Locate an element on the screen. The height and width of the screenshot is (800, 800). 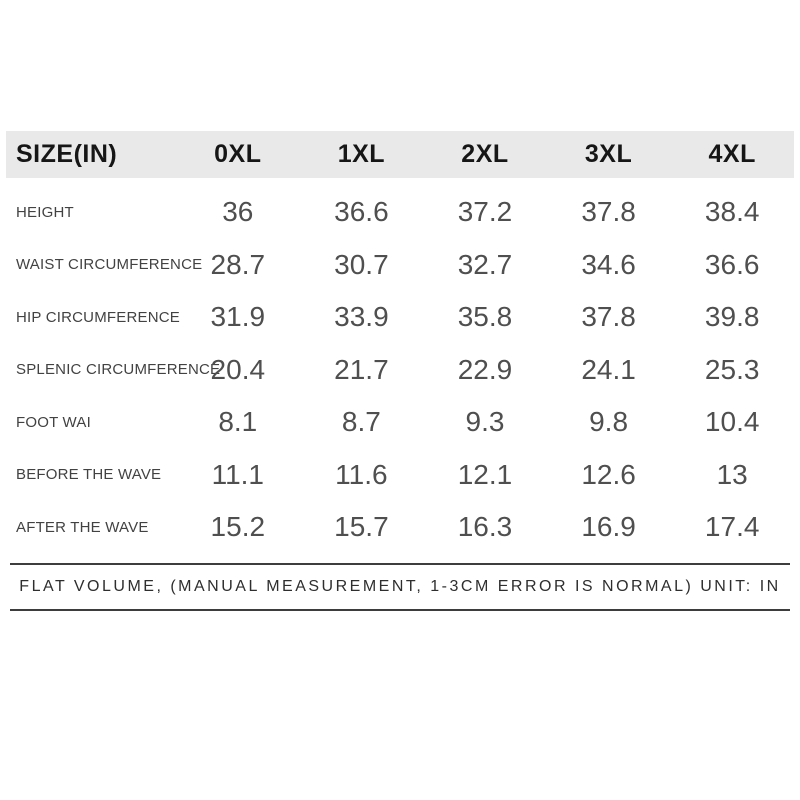
row-label: FOOT WAI is located at coordinates (53, 422).